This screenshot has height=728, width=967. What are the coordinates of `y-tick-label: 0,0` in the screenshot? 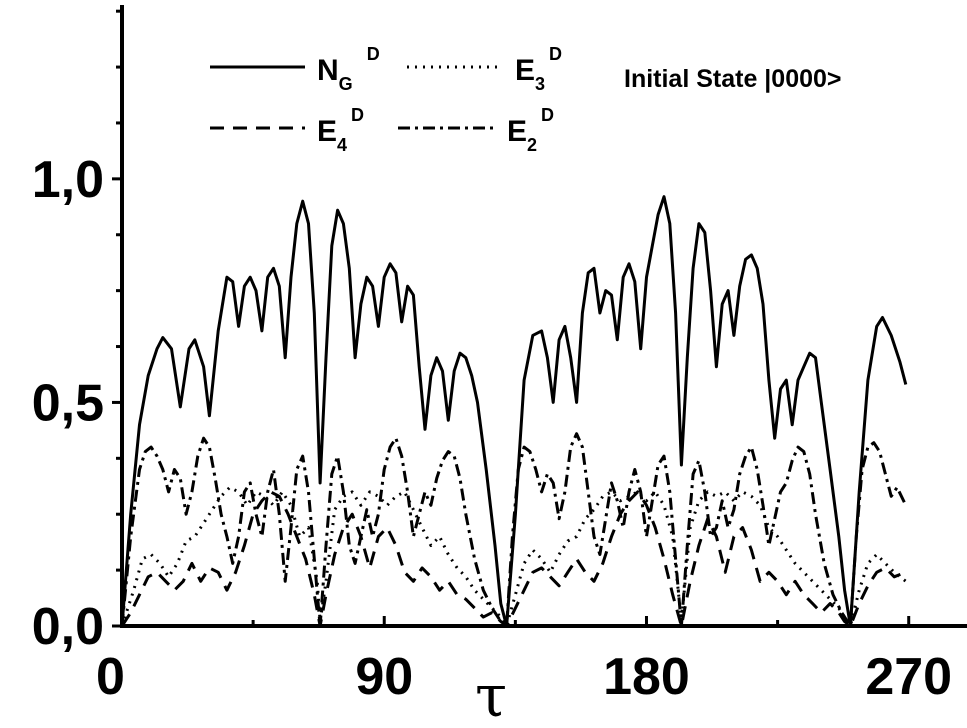 It's located at (68, 627).